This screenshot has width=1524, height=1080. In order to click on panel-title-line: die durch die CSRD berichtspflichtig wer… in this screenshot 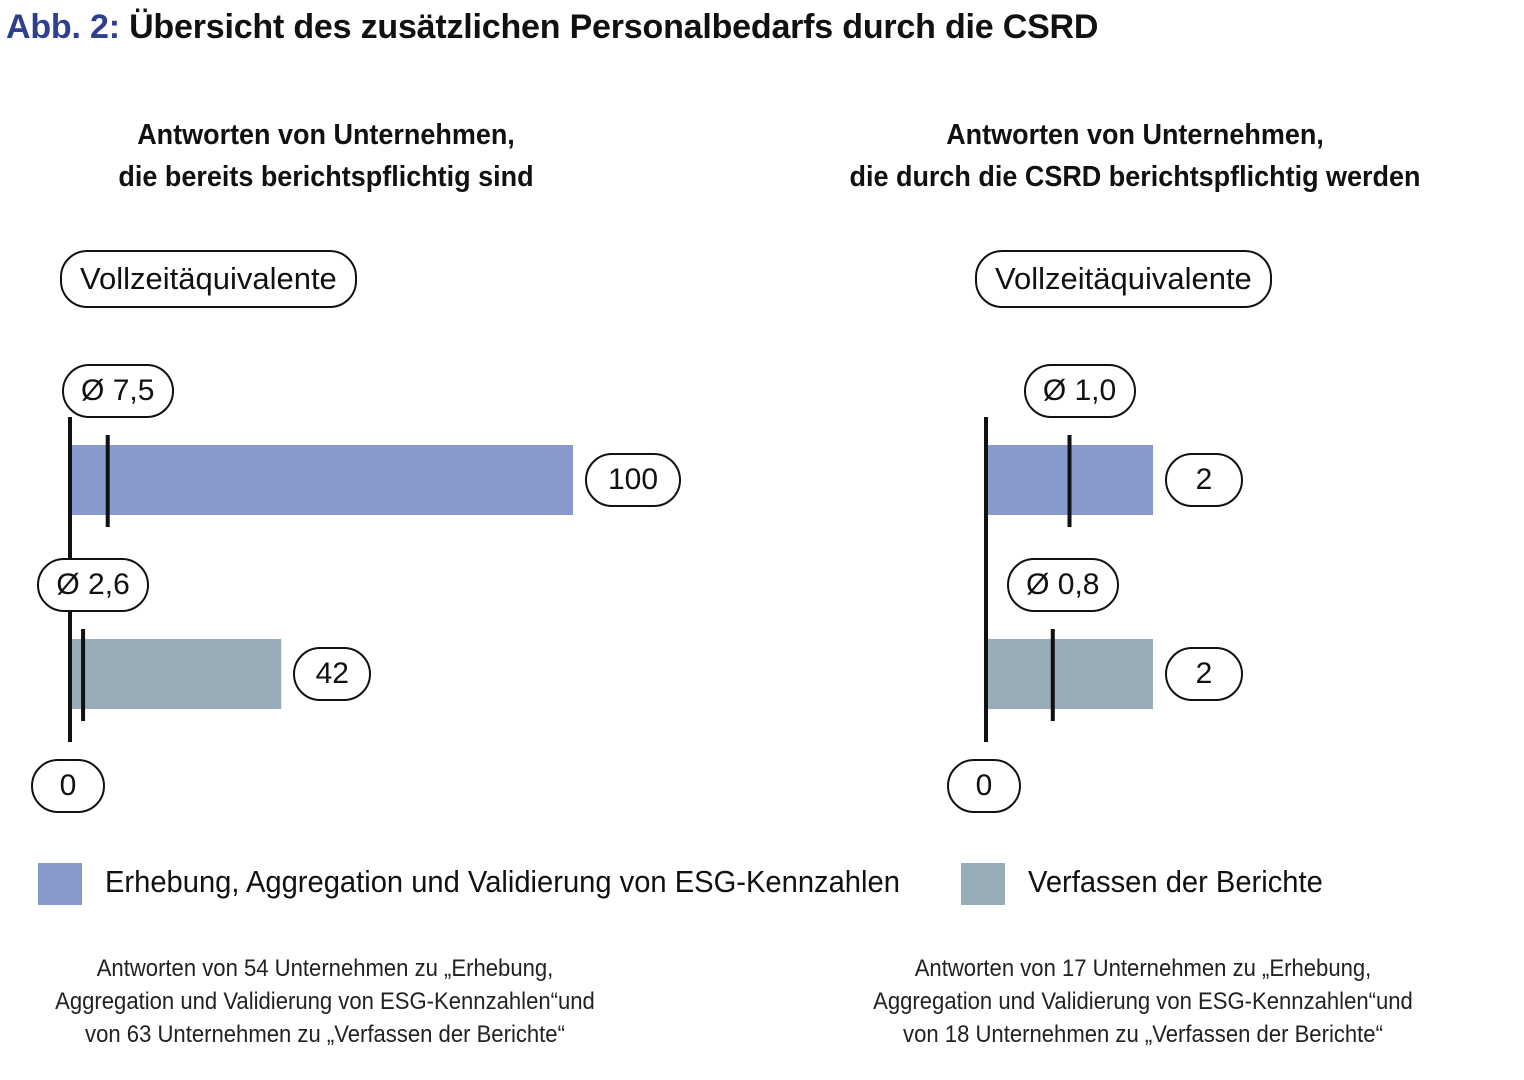, I will do `click(1135, 177)`.